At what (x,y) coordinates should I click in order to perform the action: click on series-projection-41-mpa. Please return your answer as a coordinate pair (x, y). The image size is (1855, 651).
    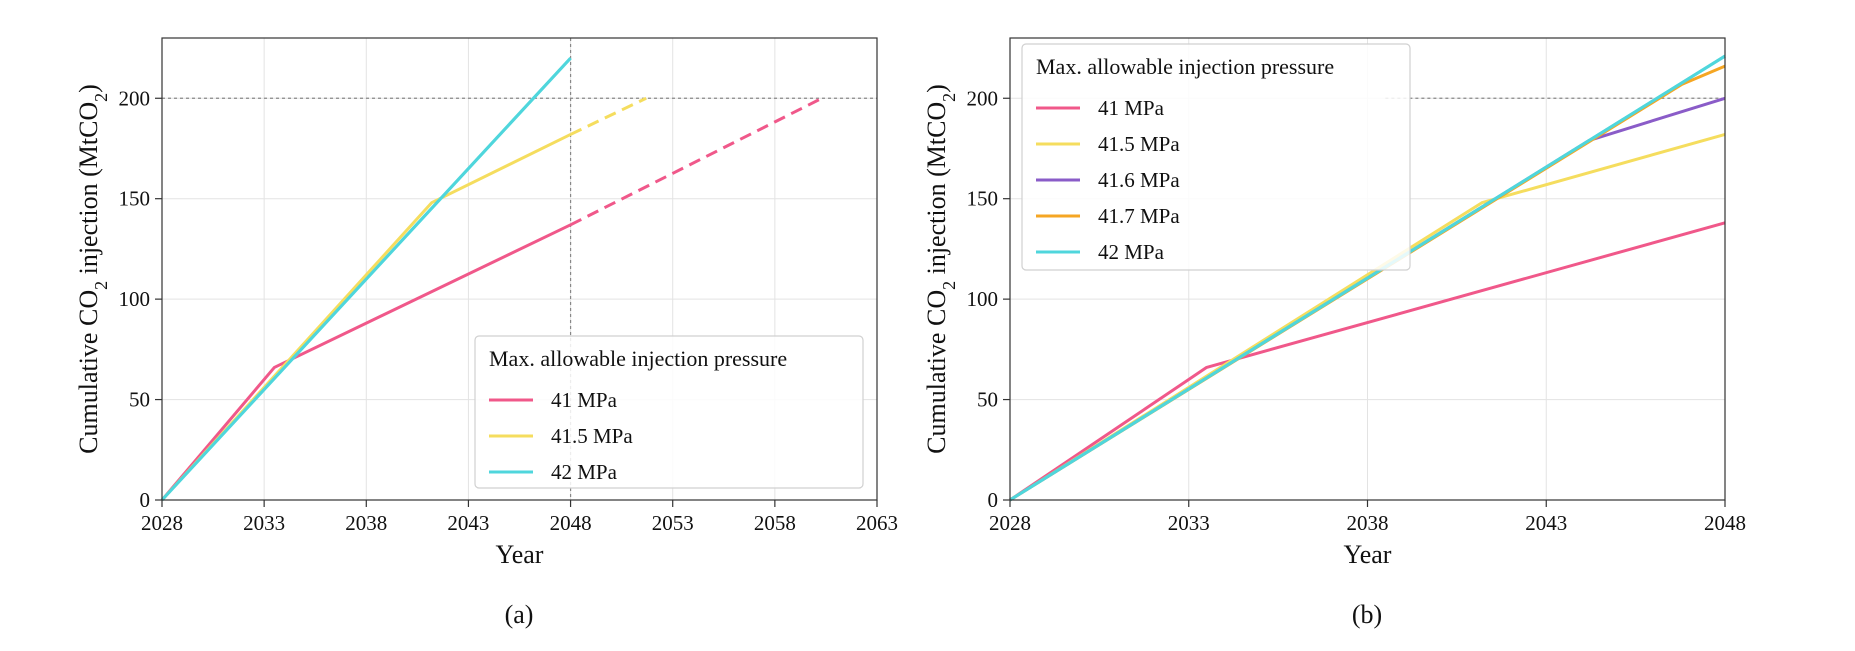
    Looking at the image, I should click on (696, 161).